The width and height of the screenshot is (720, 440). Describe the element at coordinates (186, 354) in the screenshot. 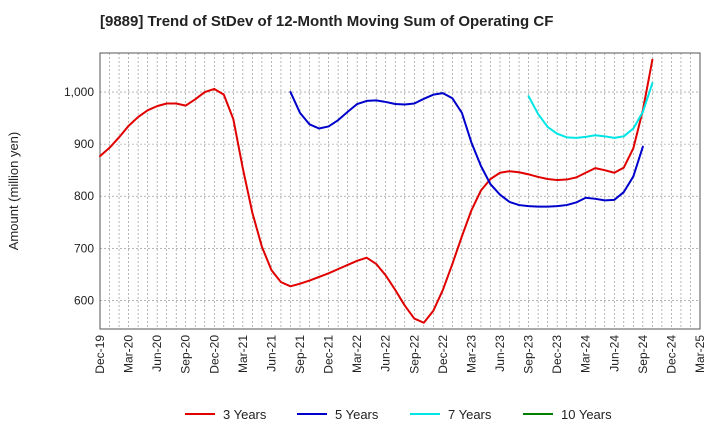

I see `x-tick-label: Sep-20` at that location.